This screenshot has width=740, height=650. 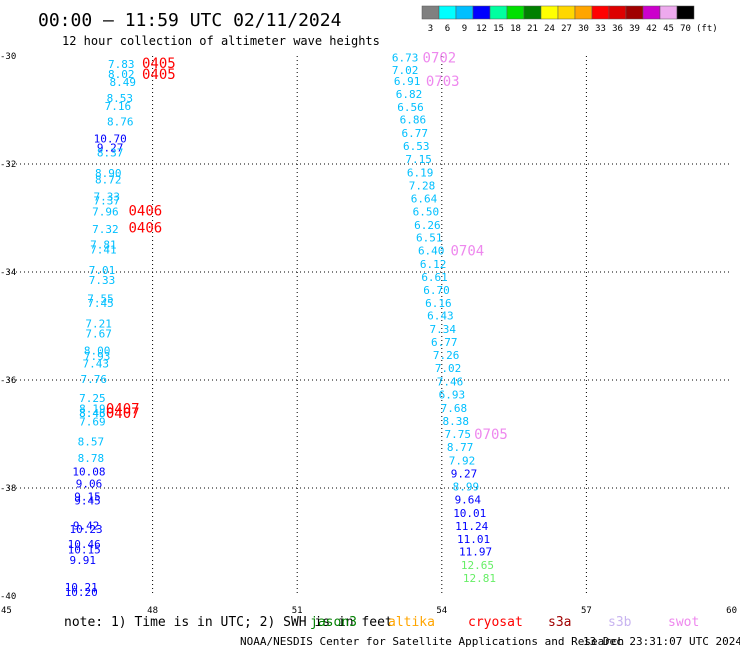 What do you see at coordinates (84, 544) in the screenshot?
I see `wave-height-label: 10.46` at bounding box center [84, 544].